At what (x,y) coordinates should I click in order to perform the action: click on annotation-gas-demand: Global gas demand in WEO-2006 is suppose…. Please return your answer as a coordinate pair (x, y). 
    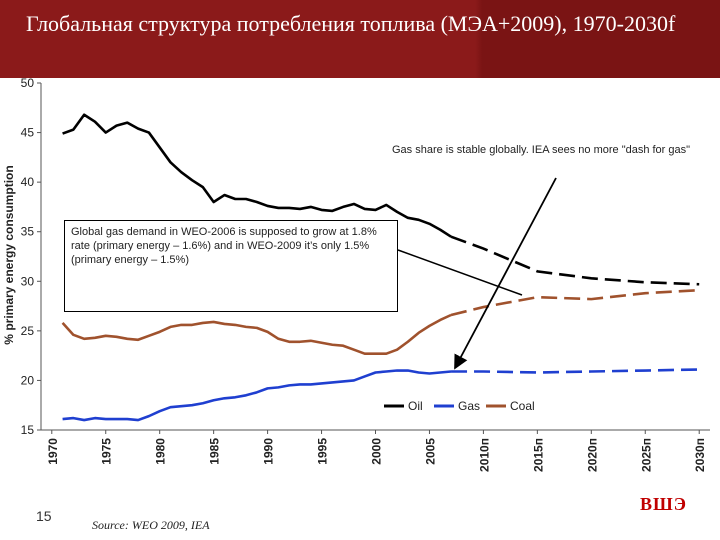
    Looking at the image, I should click on (231, 266).